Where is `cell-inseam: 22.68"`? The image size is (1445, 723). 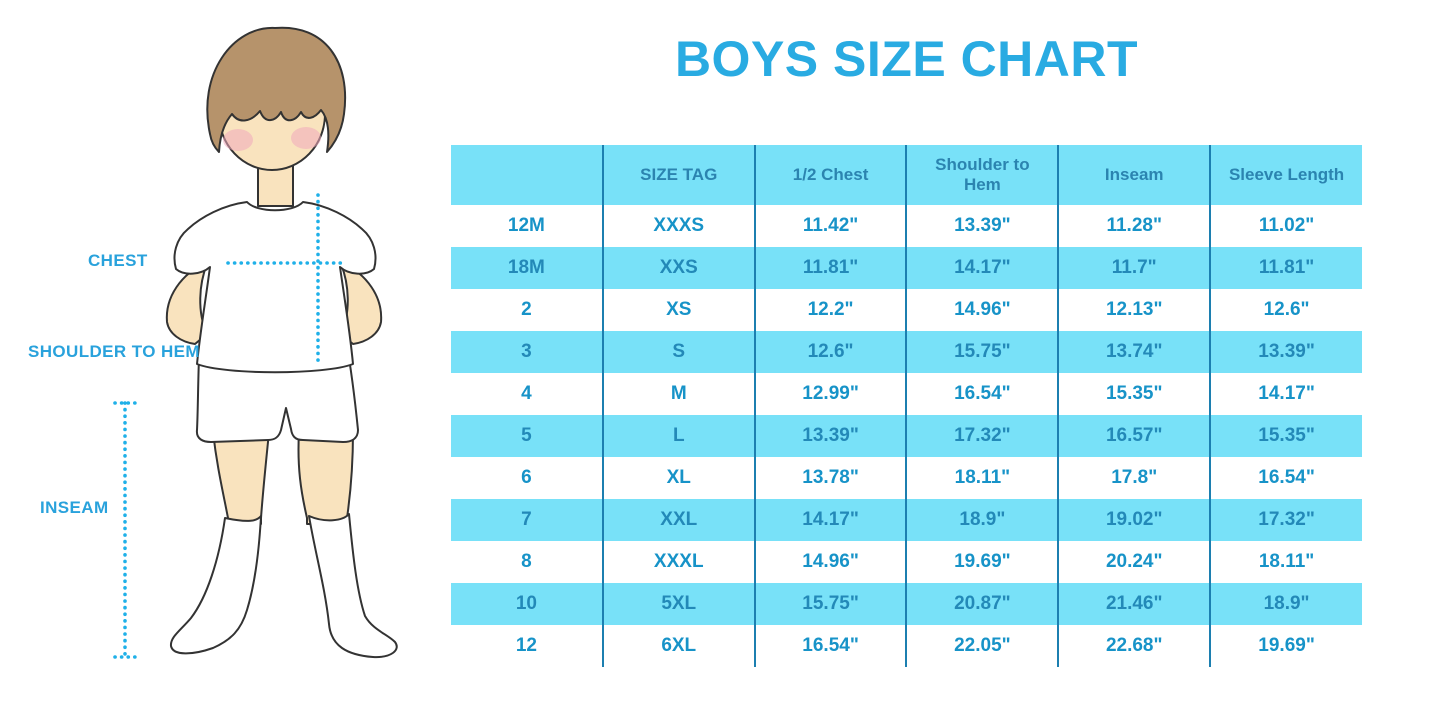 cell-inseam: 22.68" is located at coordinates (1134, 646).